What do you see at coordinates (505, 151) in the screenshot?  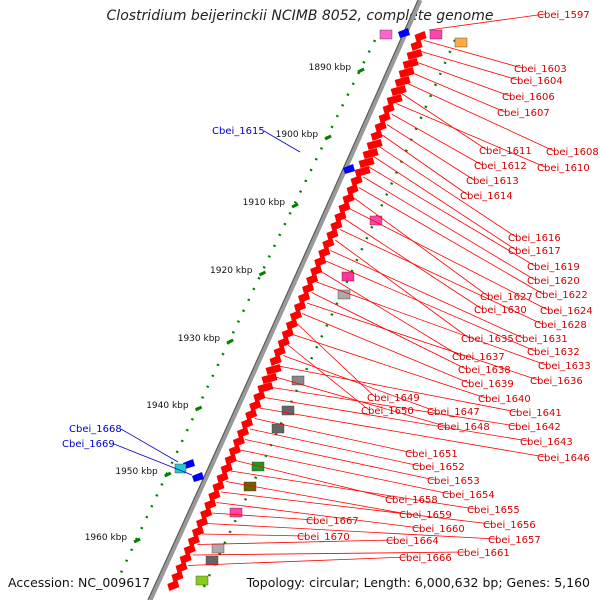 I see `gene-label-cbei_1611: Cbei_1611` at bounding box center [505, 151].